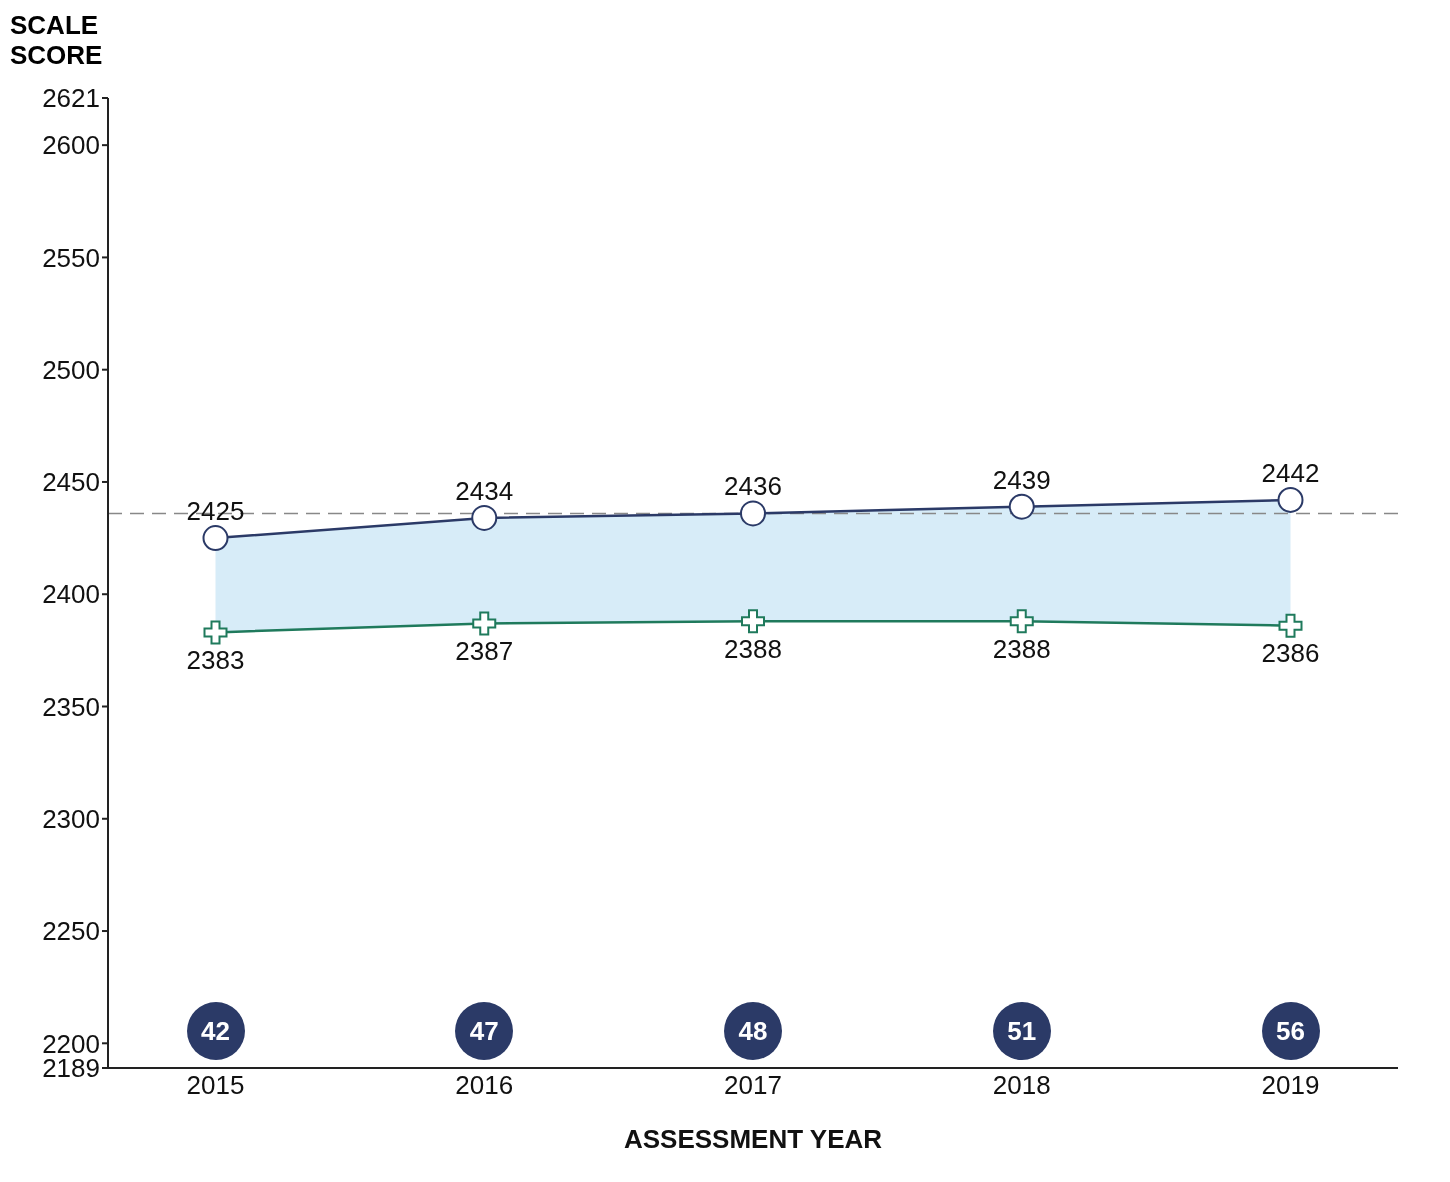  Describe the element at coordinates (1021, 1031) in the screenshot. I see `count-badge: 51` at that location.